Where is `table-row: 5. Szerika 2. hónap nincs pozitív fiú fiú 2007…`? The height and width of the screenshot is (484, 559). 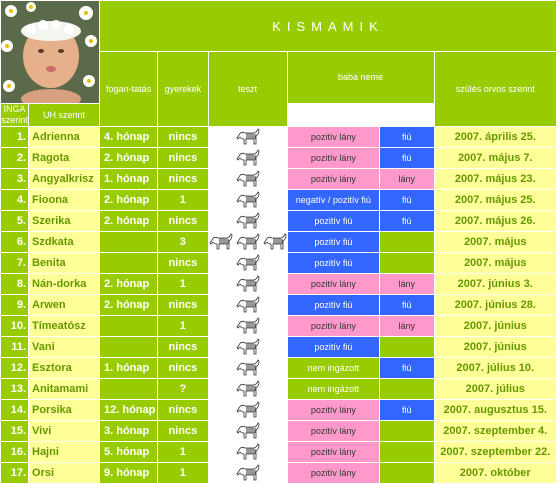 table-row: 5. Szerika 2. hónap nincs pozitív fiú fiú 2007… is located at coordinates (278, 221).